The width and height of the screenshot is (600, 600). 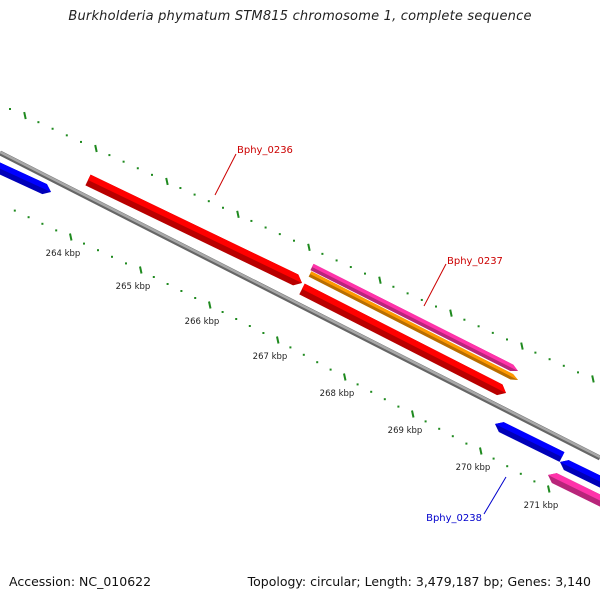 I want to click on tick-label: 270 kbp, so click(x=473, y=468).